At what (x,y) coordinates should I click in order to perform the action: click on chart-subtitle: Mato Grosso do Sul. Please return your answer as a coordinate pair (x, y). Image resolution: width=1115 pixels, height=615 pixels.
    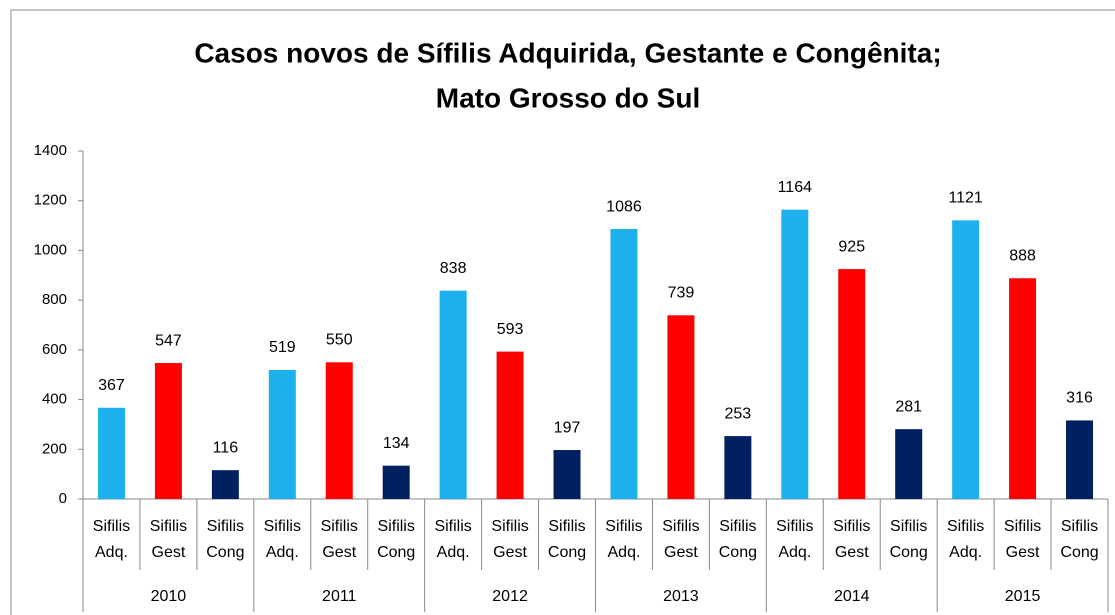
    Looking at the image, I should click on (568, 97).